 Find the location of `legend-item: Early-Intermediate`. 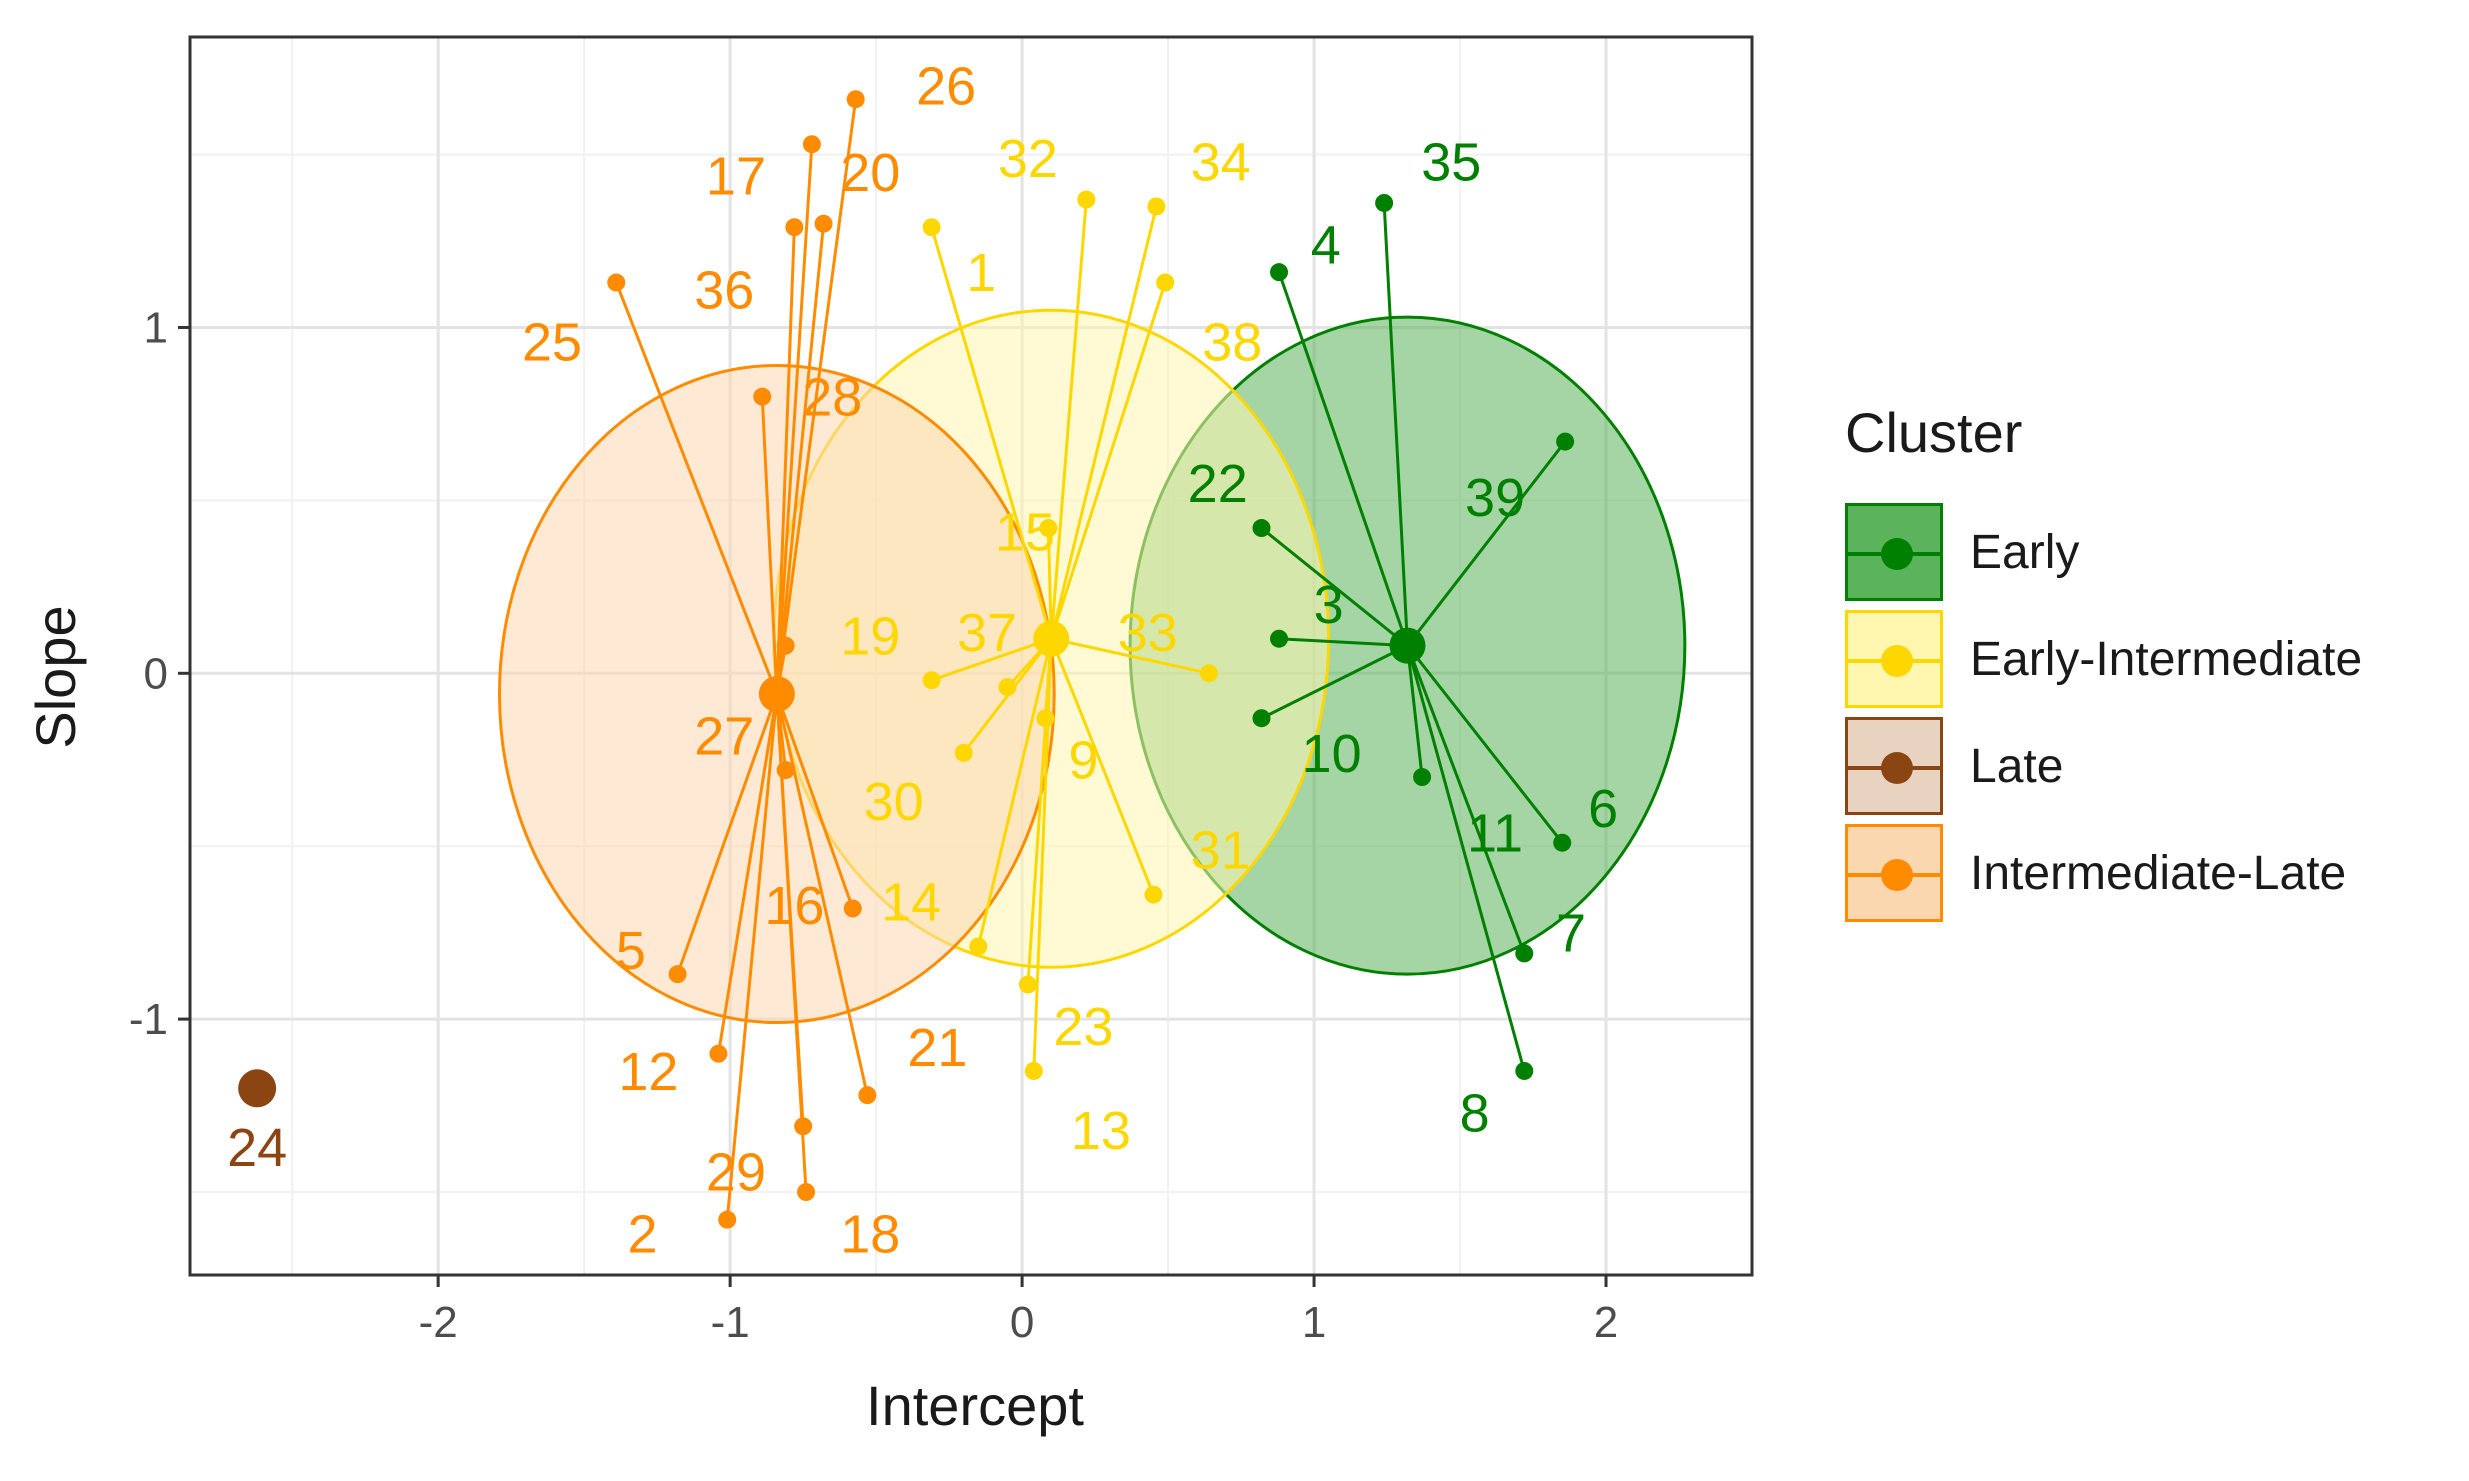

legend-item: Early-Intermediate is located at coordinates (2150, 662).